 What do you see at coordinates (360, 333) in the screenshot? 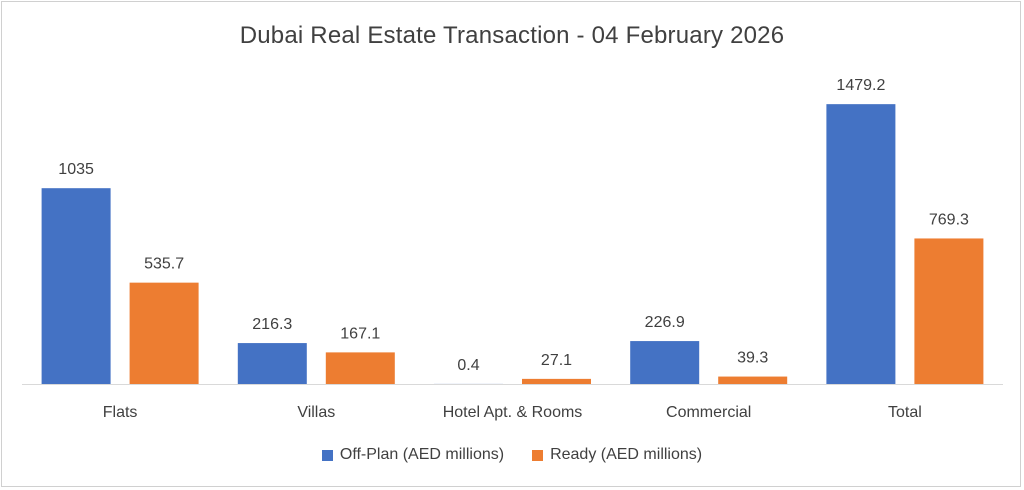
I see `data-label-ready-1: 167.1` at bounding box center [360, 333].